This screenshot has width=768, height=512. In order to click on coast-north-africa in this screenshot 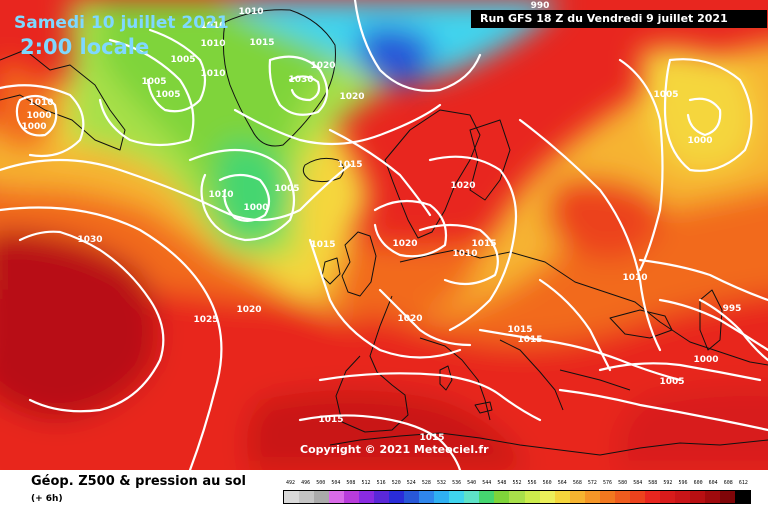, I will do `click(548, 444)`.